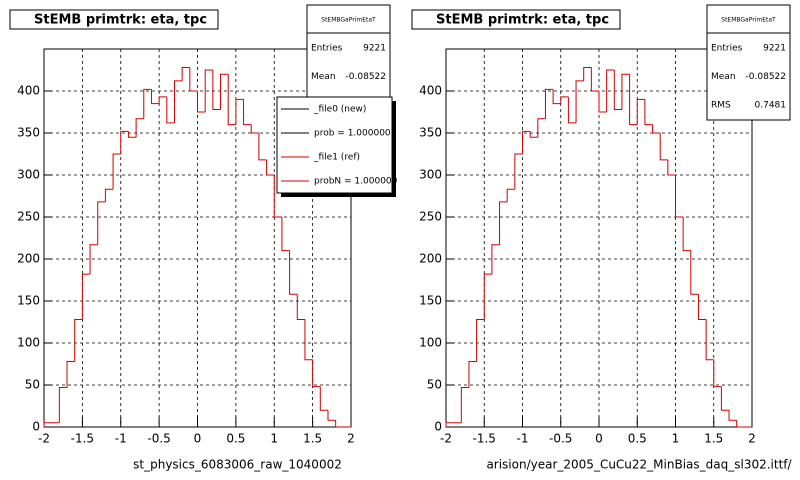 The image size is (800, 480). What do you see at coordinates (44, 439) in the screenshot?
I see `x-tick-label: -2` at bounding box center [44, 439].